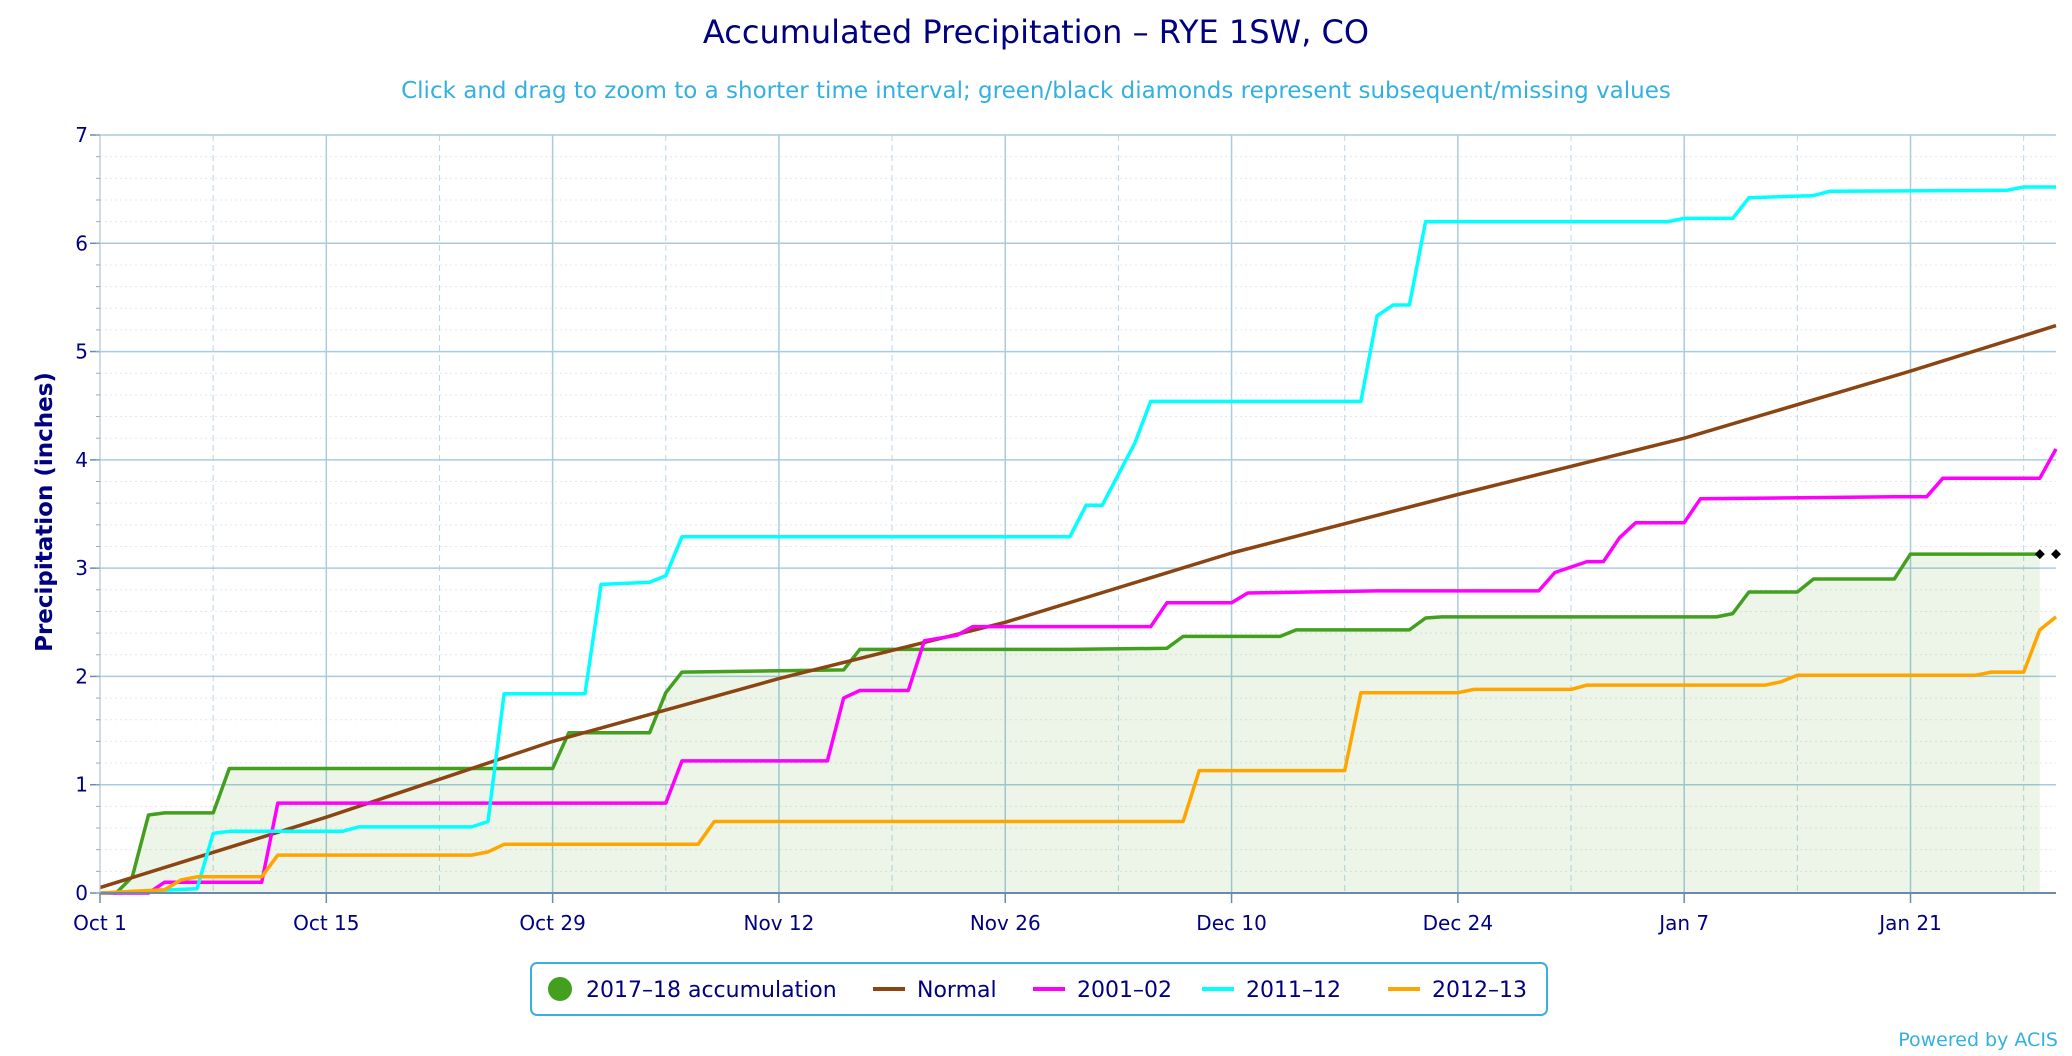 This screenshot has height=1056, width=2072. Describe the element at coordinates (81, 135) in the screenshot. I see `y-tick-label: 7` at that location.